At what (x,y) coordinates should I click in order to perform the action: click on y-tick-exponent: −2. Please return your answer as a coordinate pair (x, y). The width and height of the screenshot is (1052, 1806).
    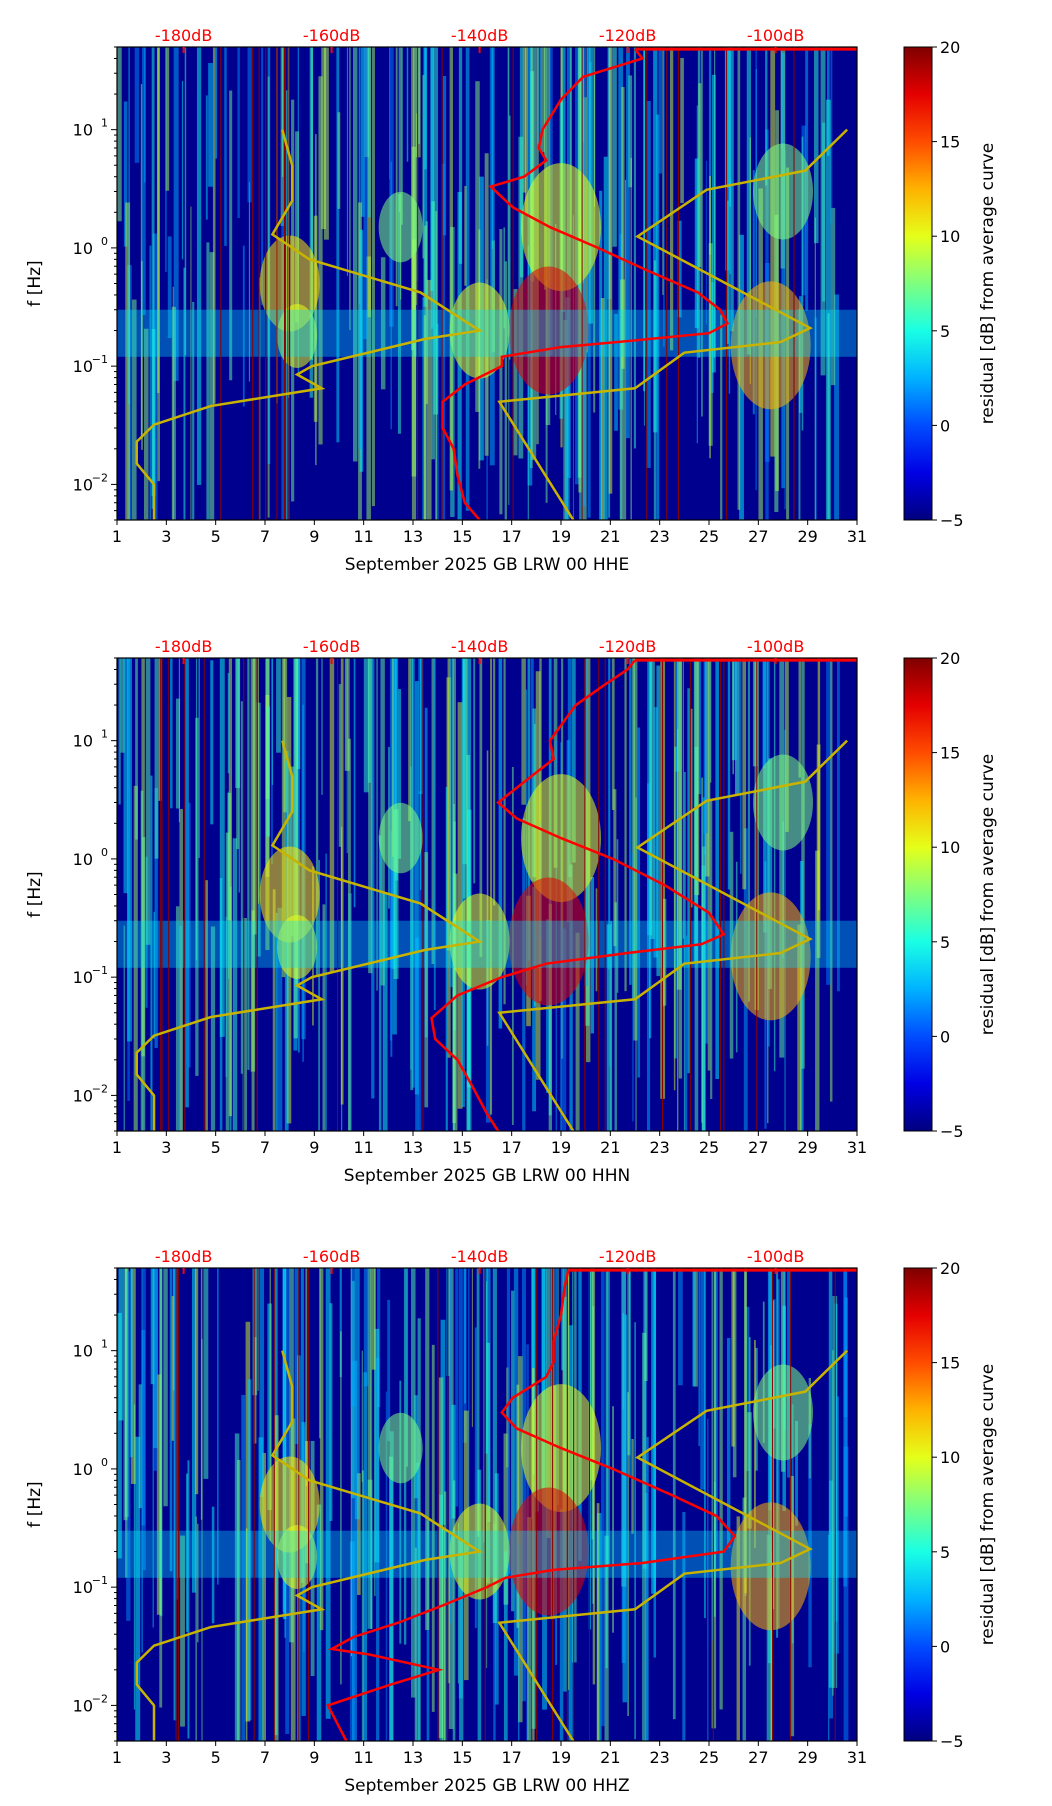
    Looking at the image, I should click on (100, 1088).